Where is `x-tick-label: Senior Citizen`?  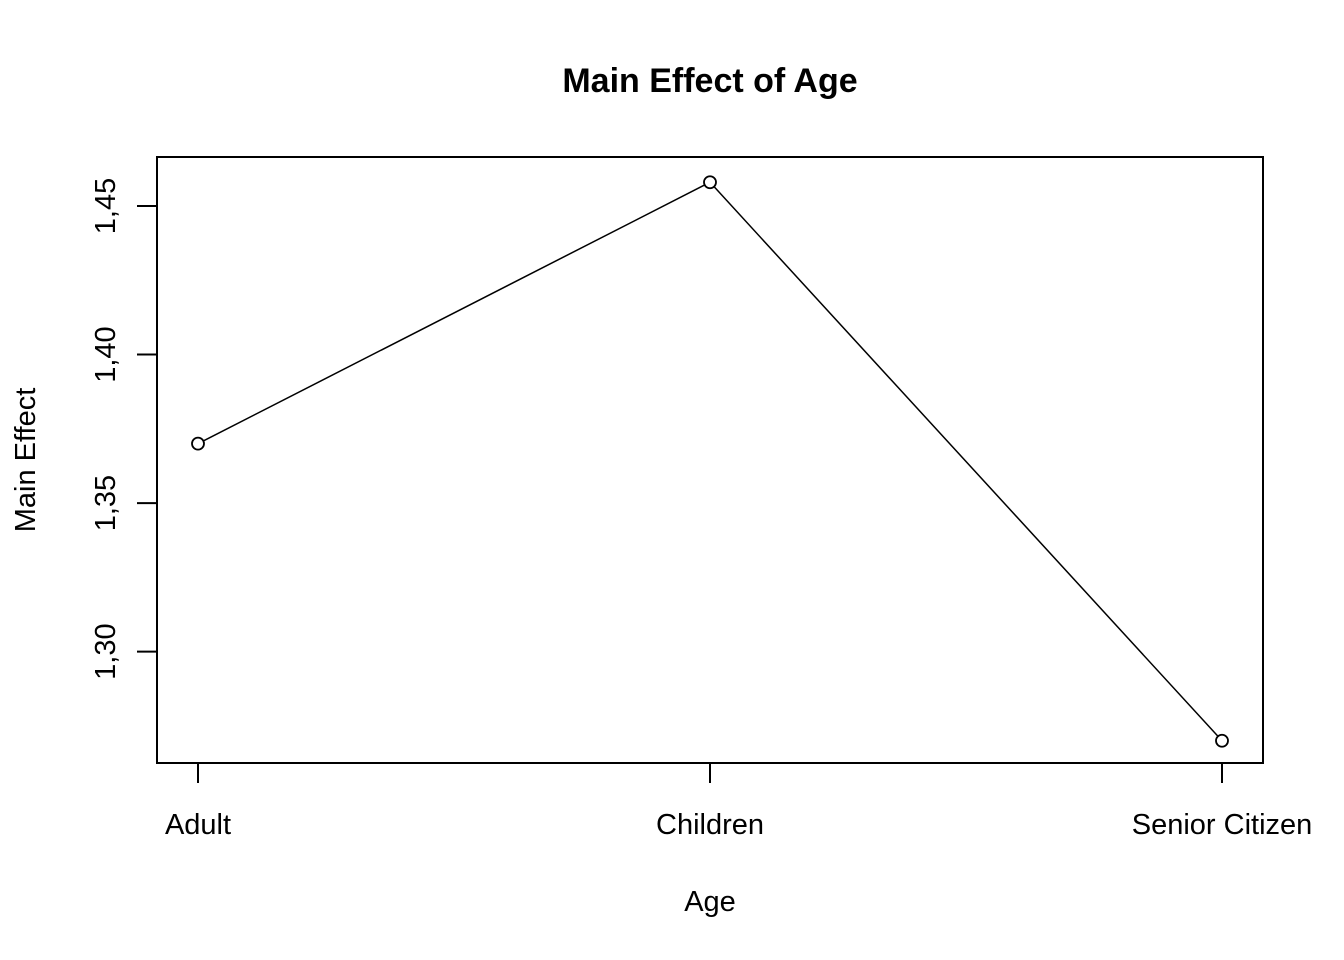 x-tick-label: Senior Citizen is located at coordinates (1222, 825).